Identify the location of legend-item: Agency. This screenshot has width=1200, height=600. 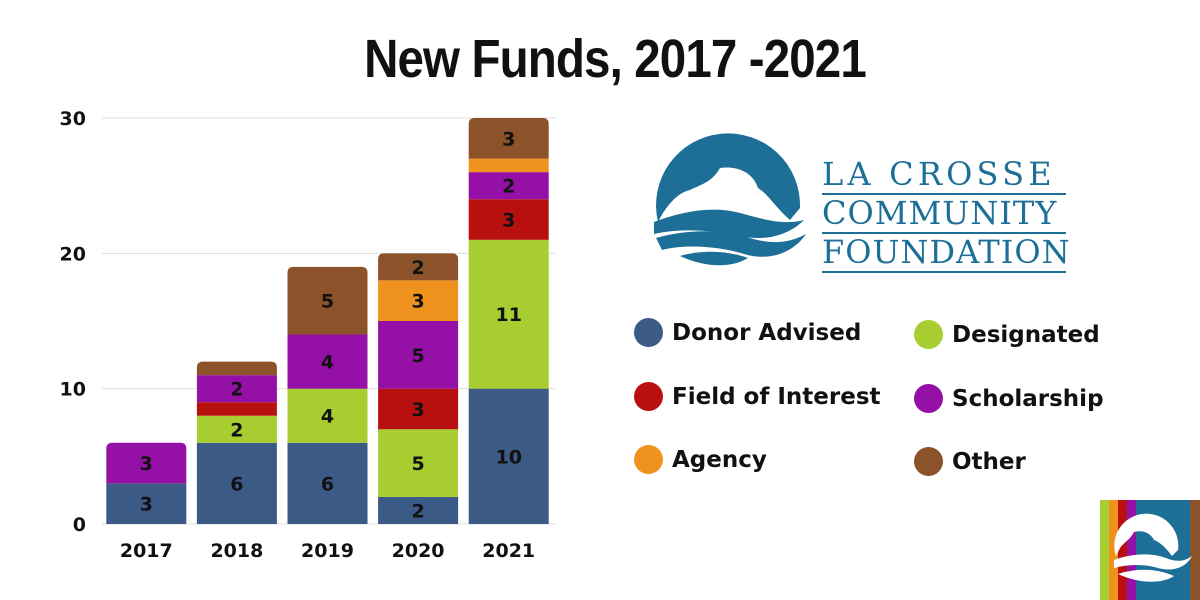
(700, 459).